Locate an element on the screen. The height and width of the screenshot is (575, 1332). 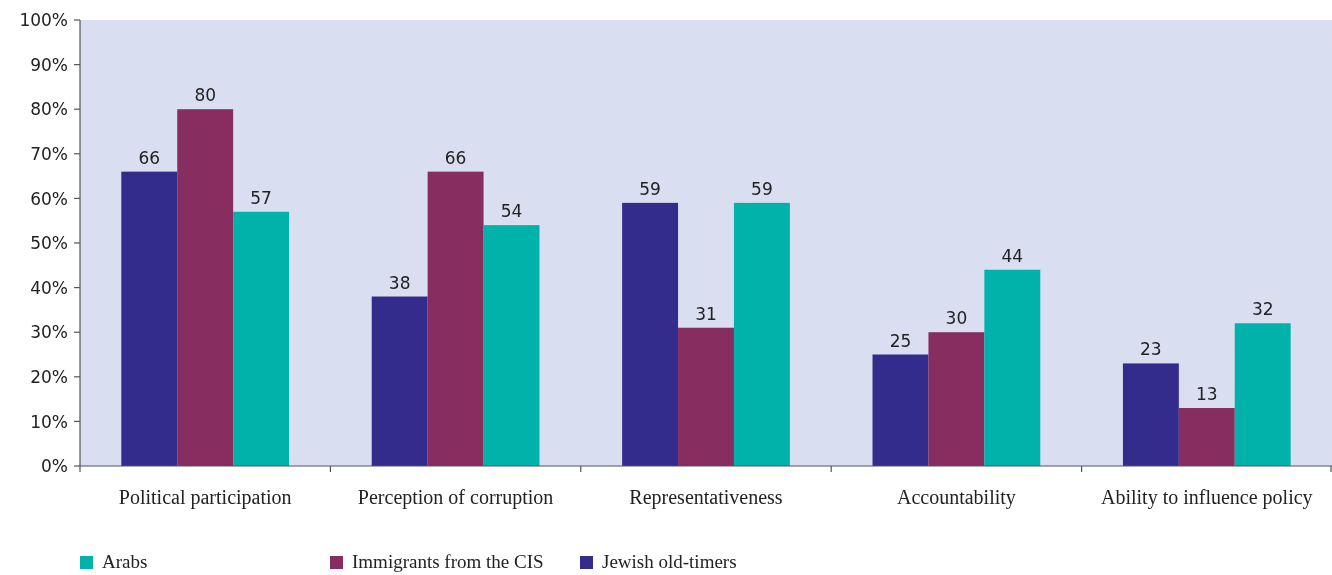
x-tick-label: Perception of corruption is located at coordinates (455, 497).